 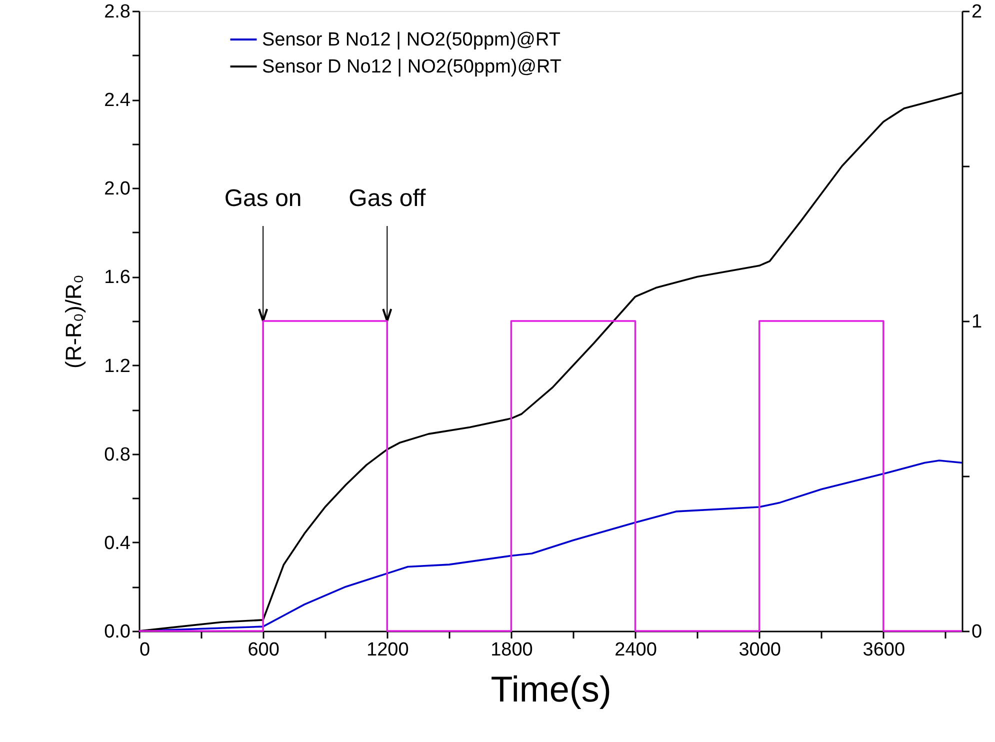 I want to click on y-tick-label: 2.0, so click(x=117, y=189).